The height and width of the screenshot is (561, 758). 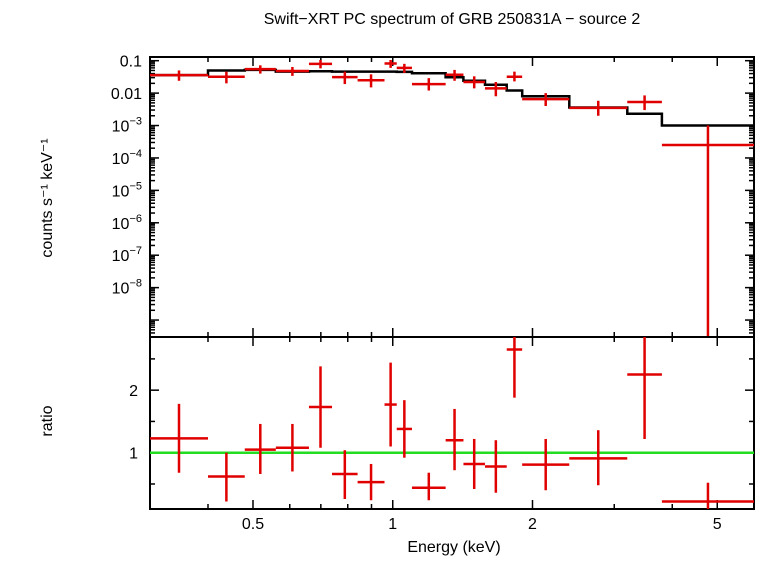 I want to click on spectrum-y-axis-label: counts s⁻¹ keV⁻¹, so click(x=47, y=197).